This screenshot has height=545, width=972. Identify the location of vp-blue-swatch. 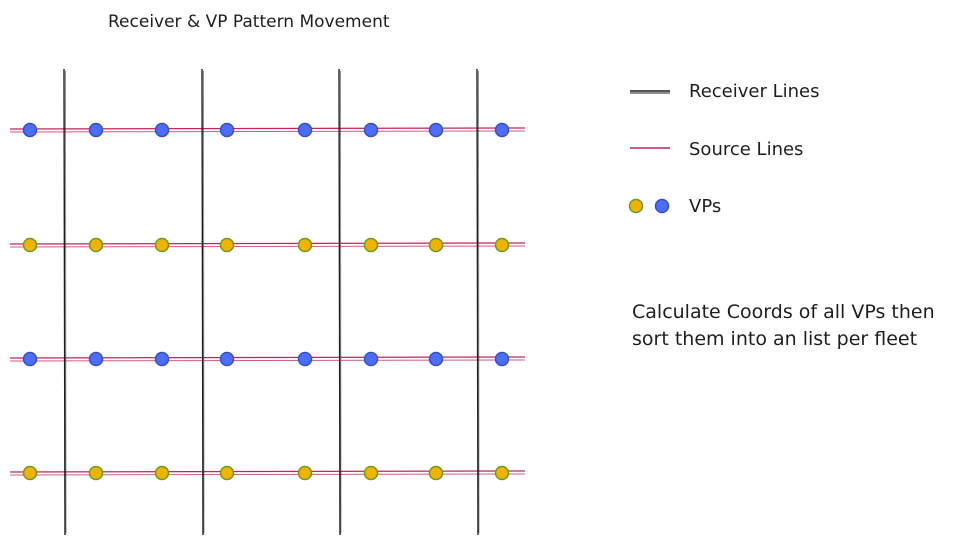
(662, 206).